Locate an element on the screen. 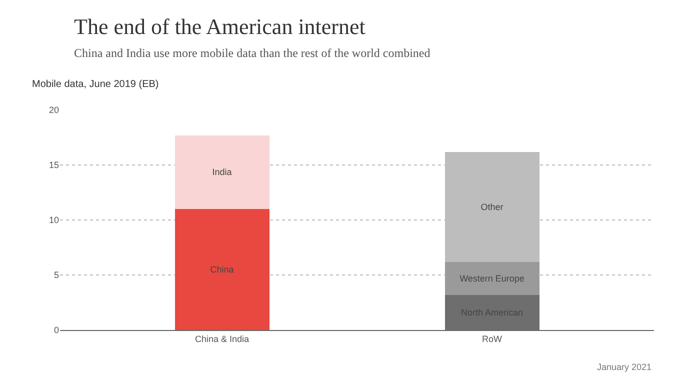 The width and height of the screenshot is (694, 380). y-tick-label: 0 is located at coordinates (56, 330).